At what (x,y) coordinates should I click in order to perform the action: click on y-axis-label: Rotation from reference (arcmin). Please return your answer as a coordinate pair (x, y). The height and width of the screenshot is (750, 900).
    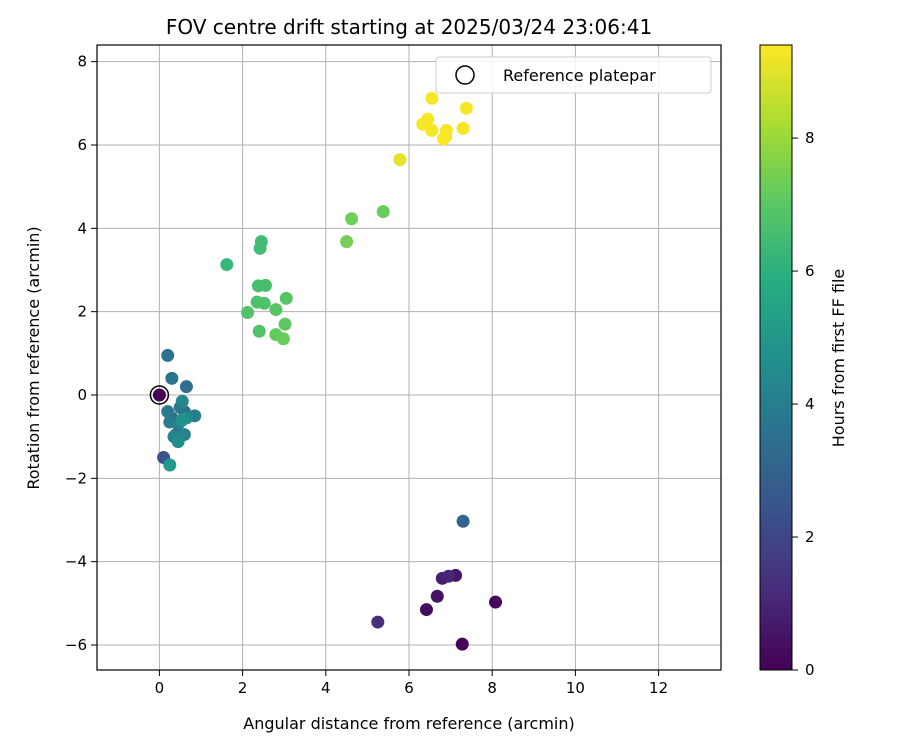
    Looking at the image, I should click on (33, 357).